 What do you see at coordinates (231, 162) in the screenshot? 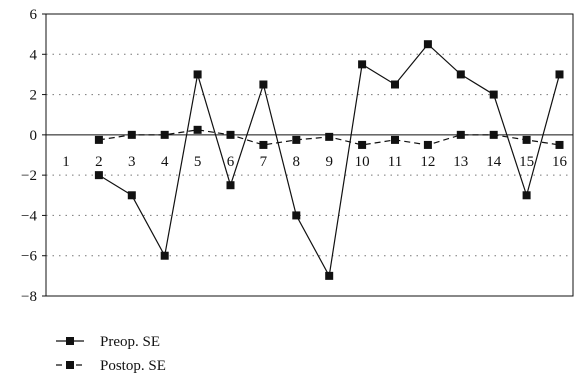
I see `x-tick-label: 6` at bounding box center [231, 162].